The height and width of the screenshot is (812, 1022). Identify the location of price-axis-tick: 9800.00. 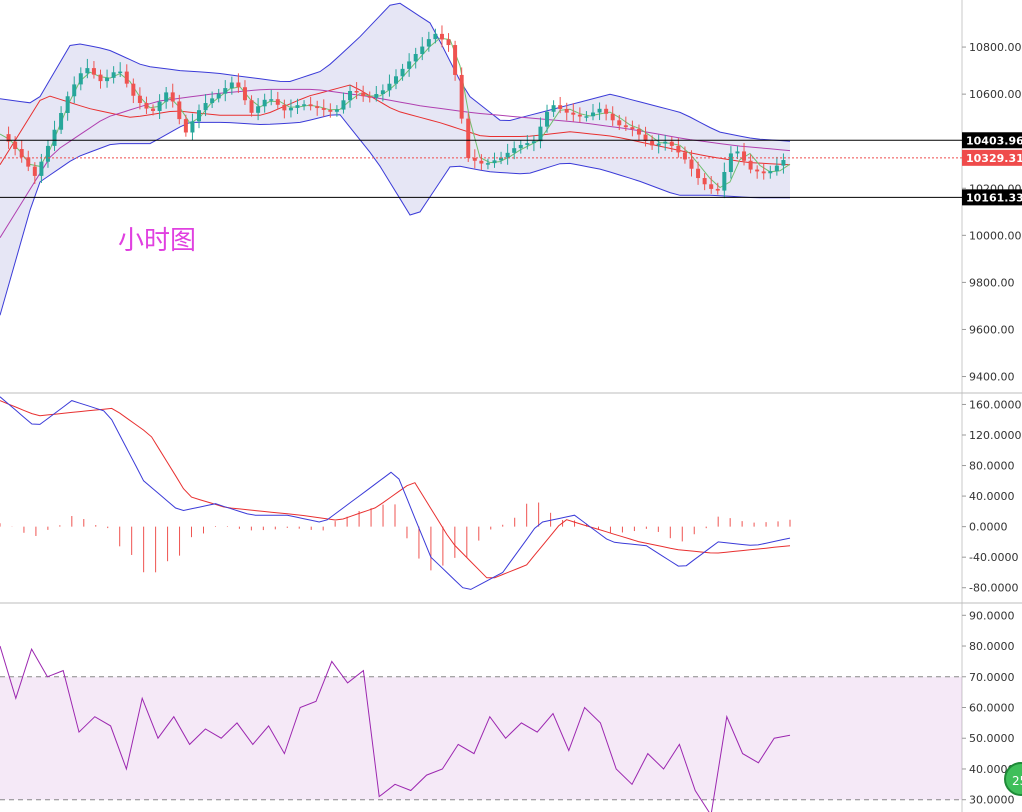
(992, 282).